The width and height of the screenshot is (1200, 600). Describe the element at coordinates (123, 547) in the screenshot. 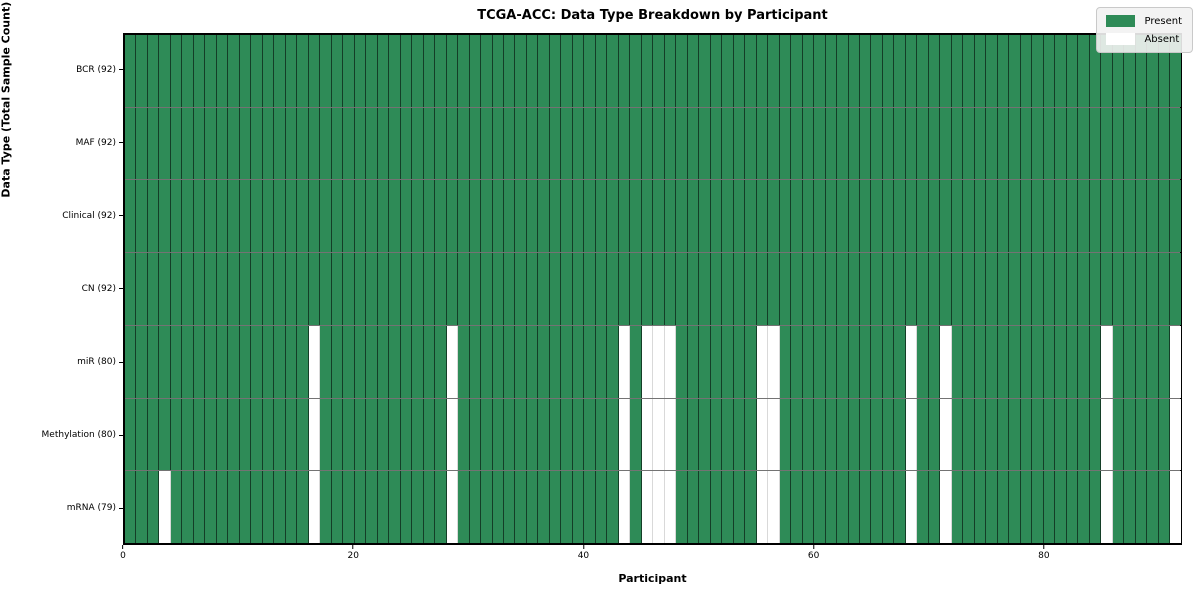

I see `x-tick-mark` at that location.